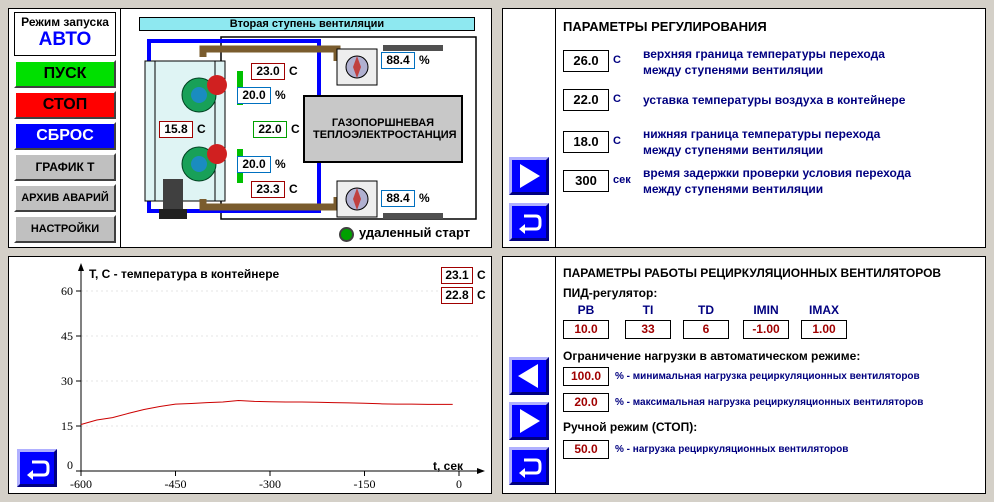  Describe the element at coordinates (383, 129) in the screenshot. I see `plant-box: ГАЗОПОРШНЕВАЯ ТЕПЛОЭЛЕКТРОСТАНЦИЯ` at that location.